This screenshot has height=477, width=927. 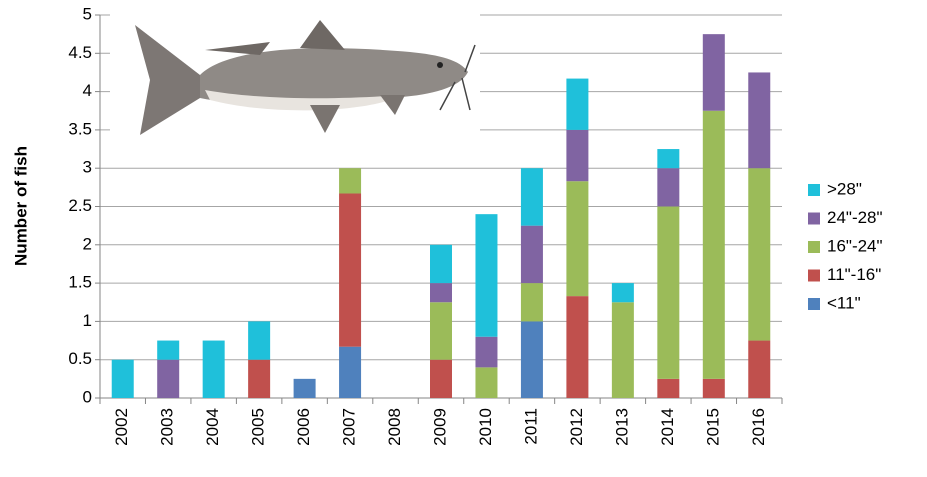 I want to click on y-tick-label: 3.5, so click(x=80, y=128).